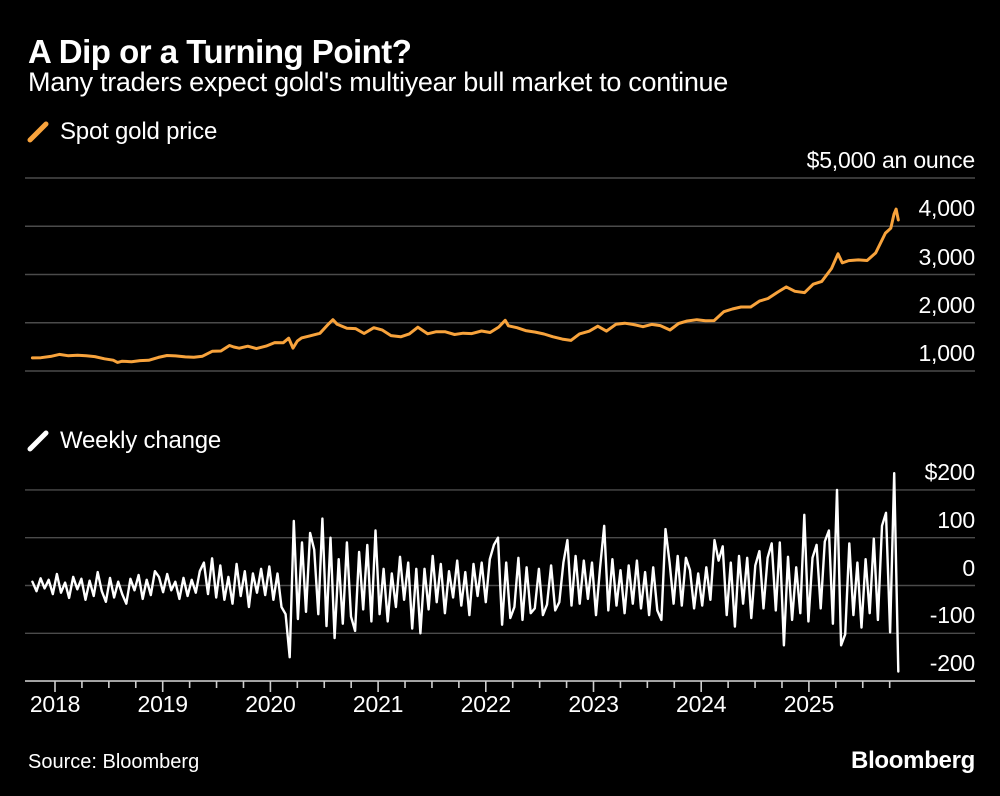  I want to click on x-axis-label: 2023, so click(593, 704).